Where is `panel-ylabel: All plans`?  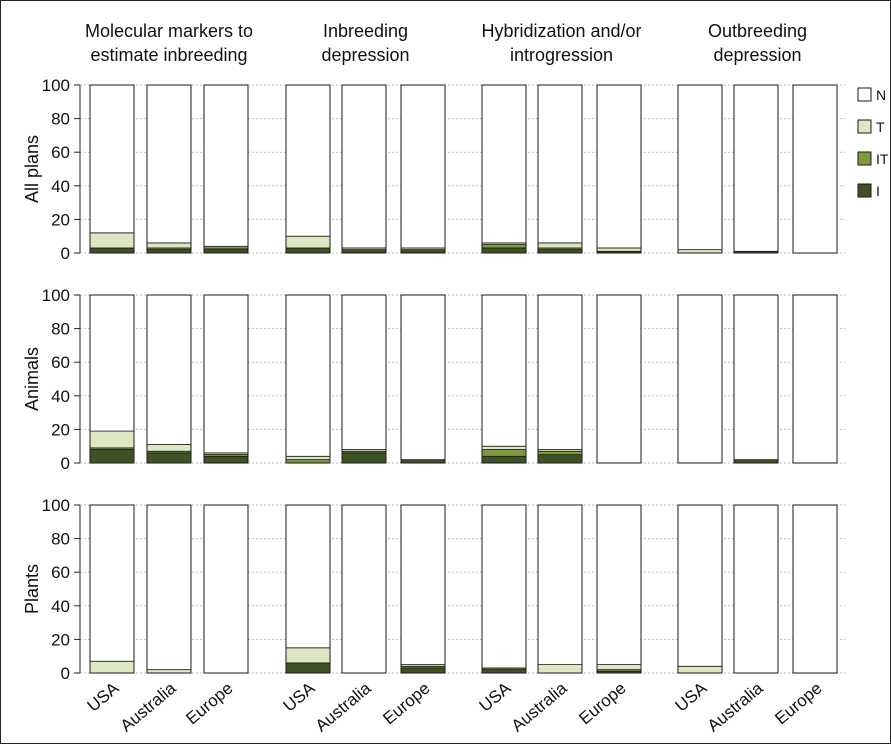
panel-ylabel: All plans is located at coordinates (32, 169).